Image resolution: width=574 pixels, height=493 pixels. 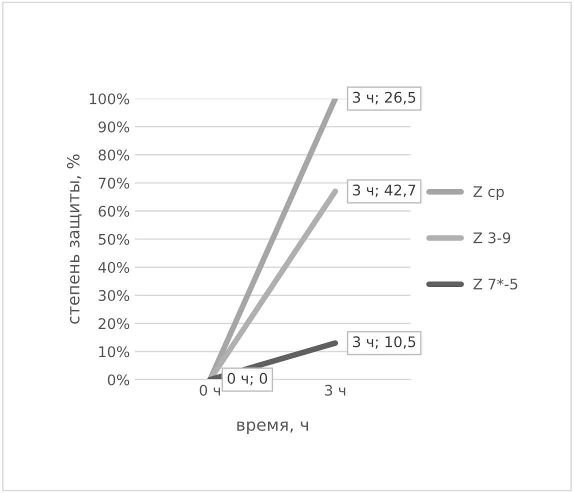 What do you see at coordinates (248, 379) in the screenshot?
I see `annotation: 0 ч; 0` at bounding box center [248, 379].